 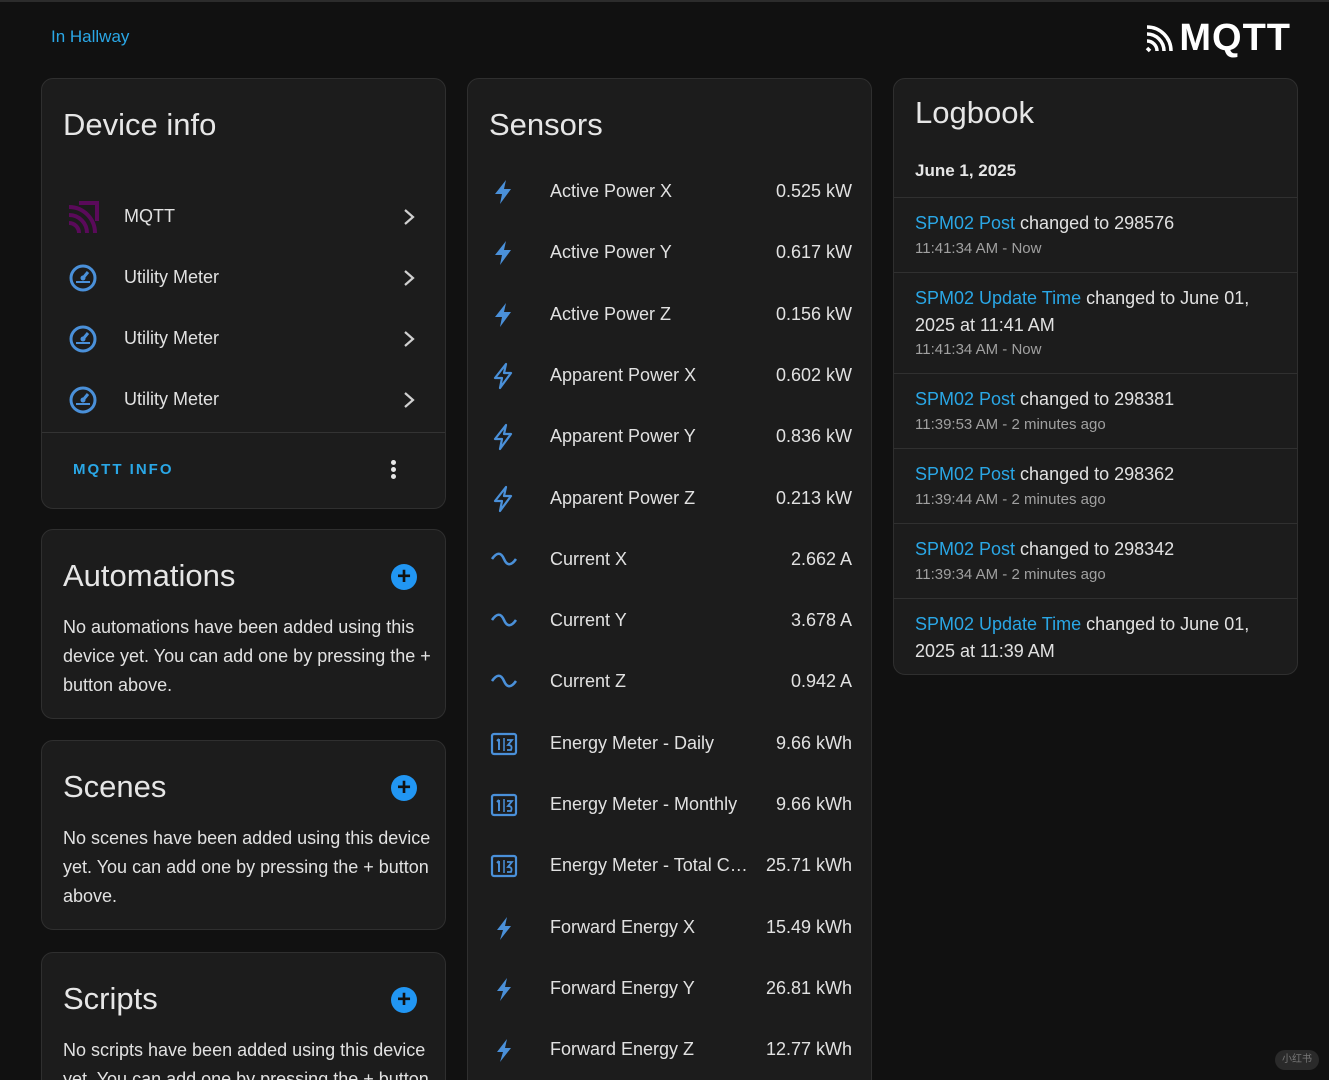 What do you see at coordinates (611, 191) in the screenshot?
I see `sensor-name: Active Power X` at bounding box center [611, 191].